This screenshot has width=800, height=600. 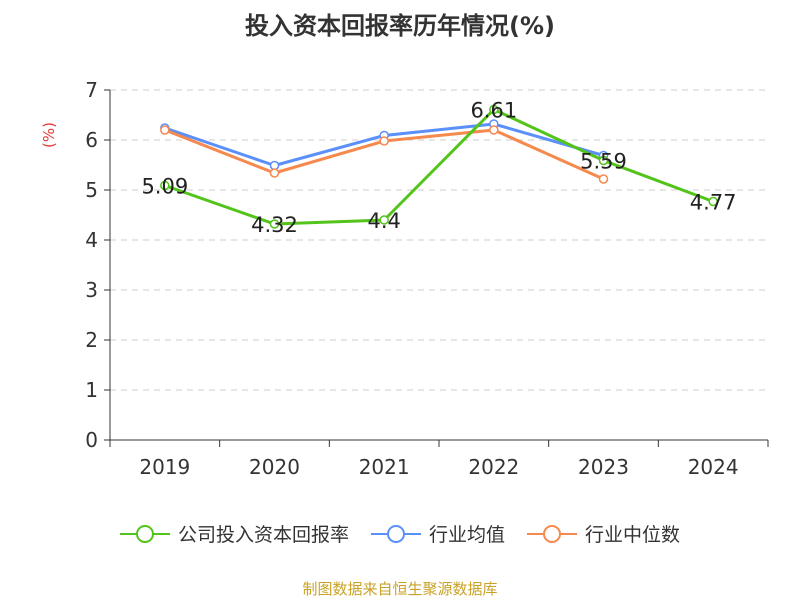 What do you see at coordinates (713, 467) in the screenshot?
I see `x-tick-label-2024: 2024` at bounding box center [713, 467].